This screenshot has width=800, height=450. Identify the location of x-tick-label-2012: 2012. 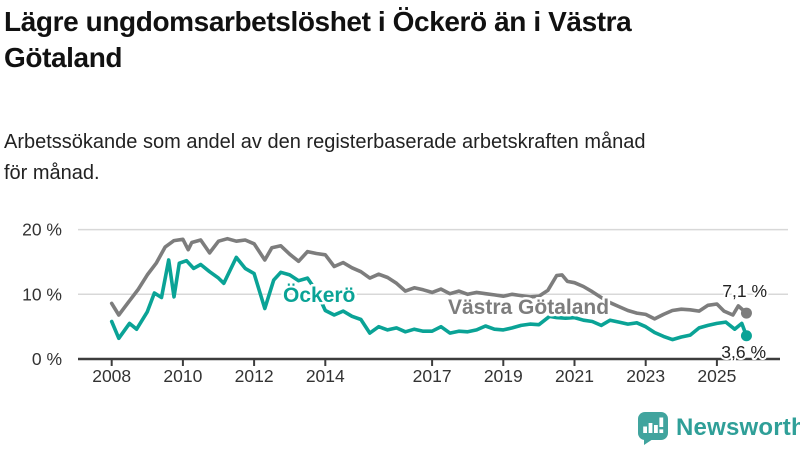
(254, 376).